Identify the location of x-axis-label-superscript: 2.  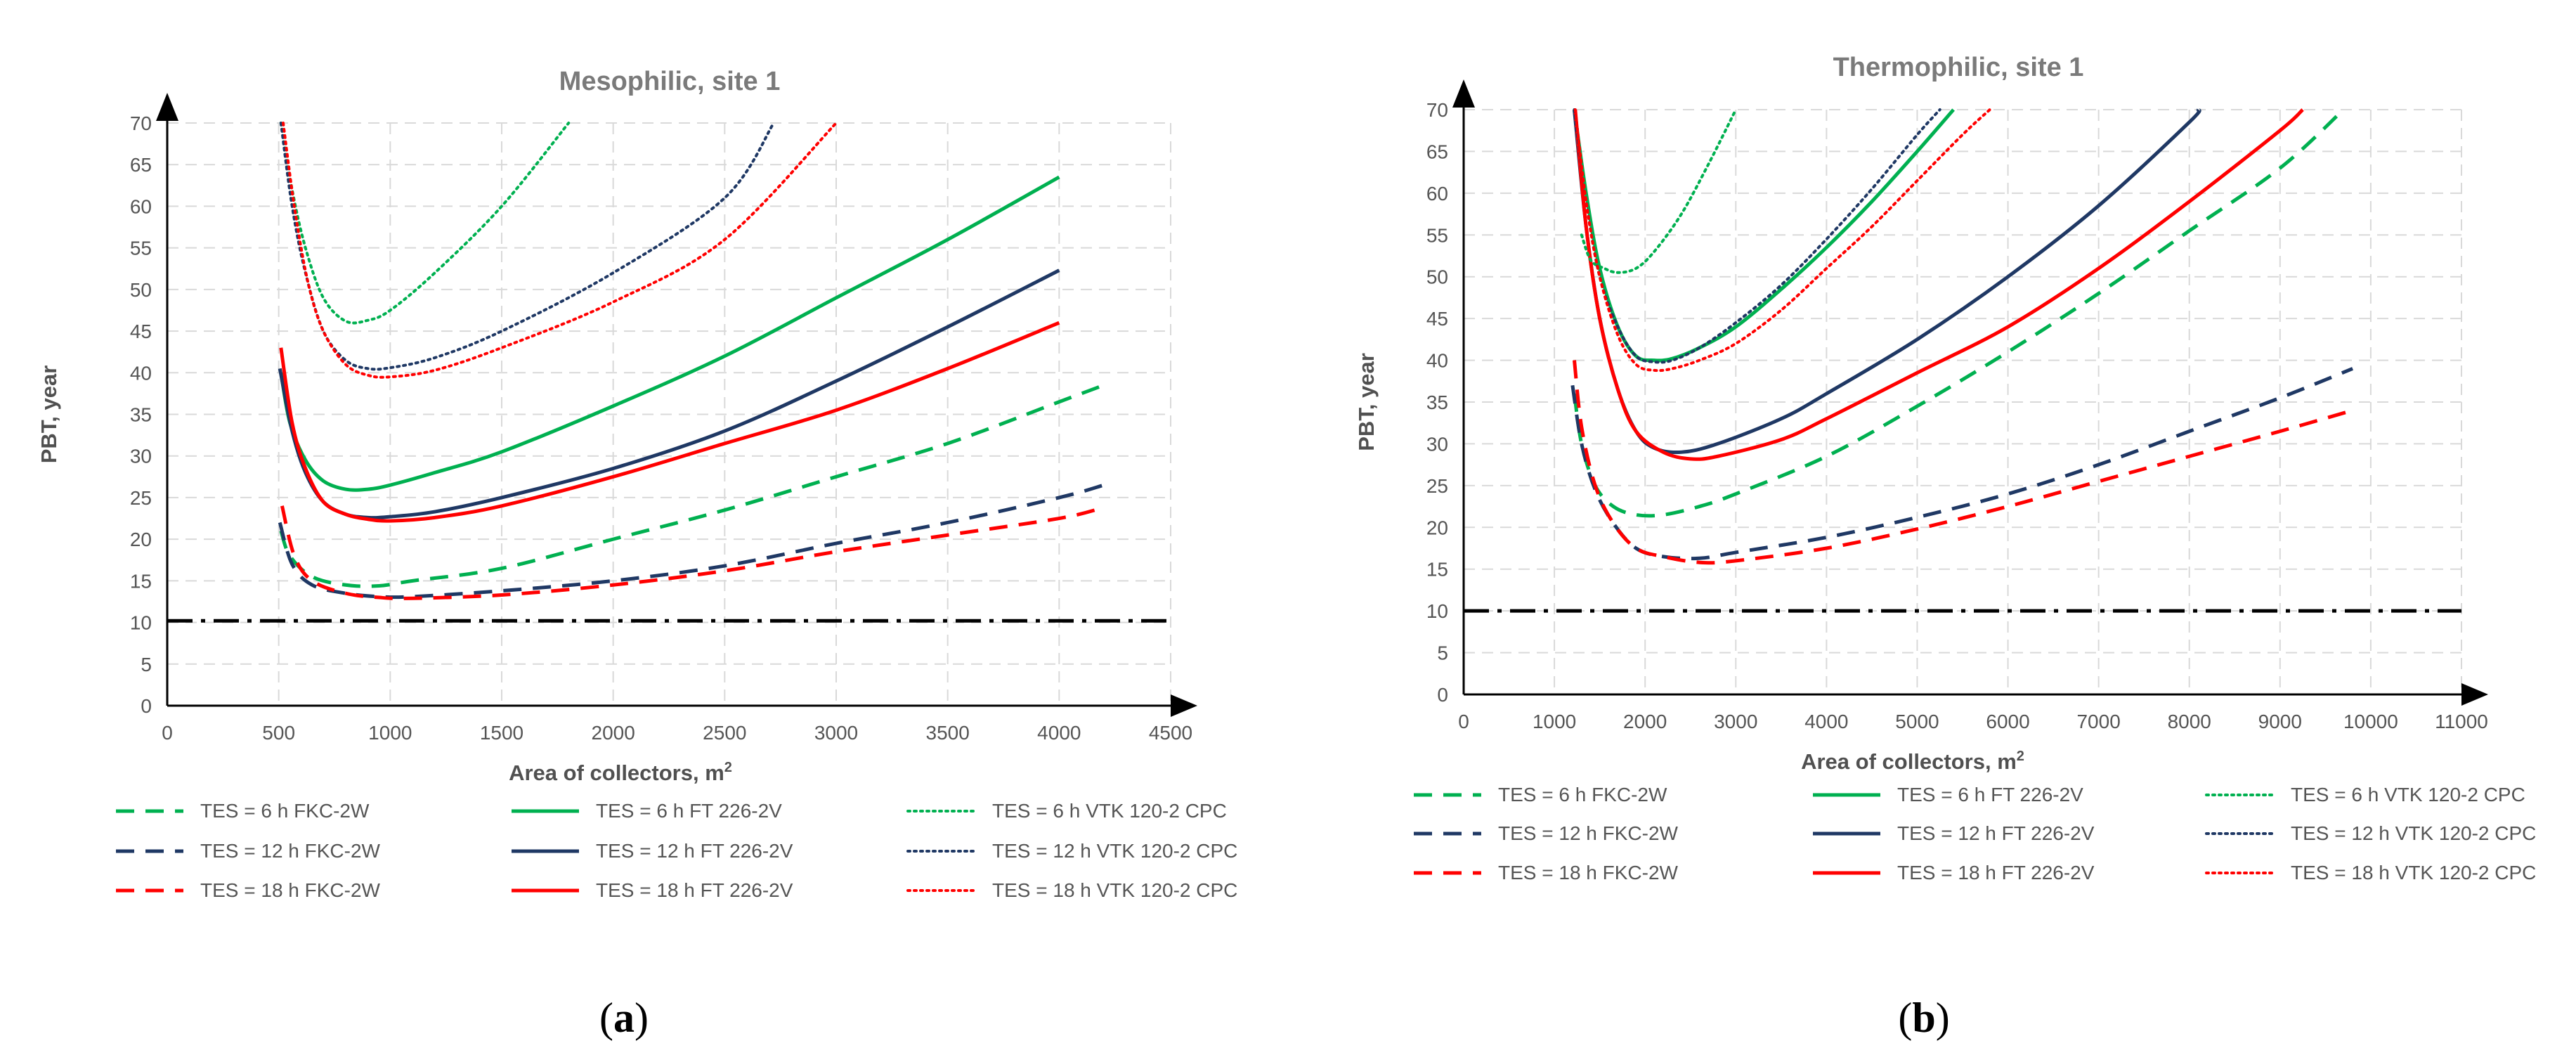
(2020, 756).